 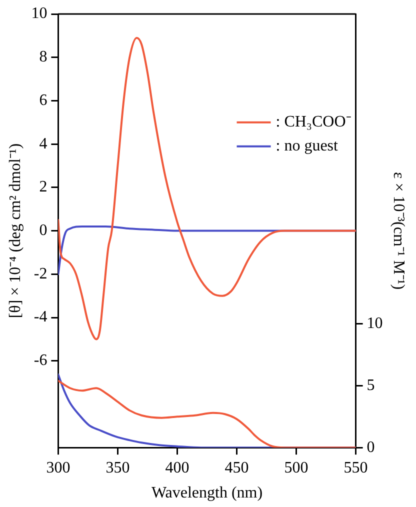 What do you see at coordinates (58, 467) in the screenshot?
I see `x-tick-label: 300` at bounding box center [58, 467].